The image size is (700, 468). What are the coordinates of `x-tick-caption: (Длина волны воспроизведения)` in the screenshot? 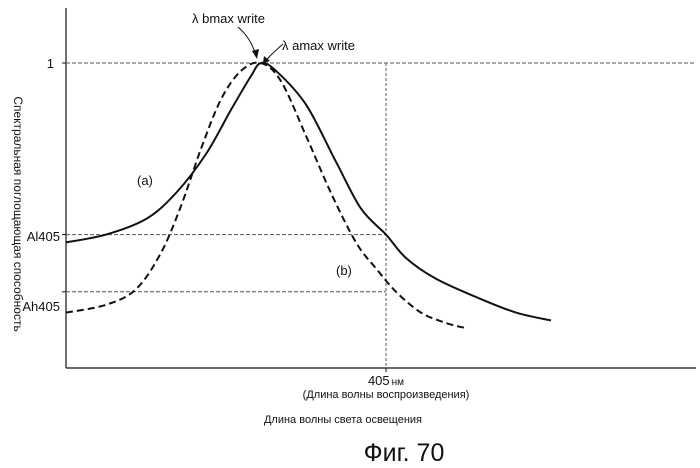 It's located at (386, 395).